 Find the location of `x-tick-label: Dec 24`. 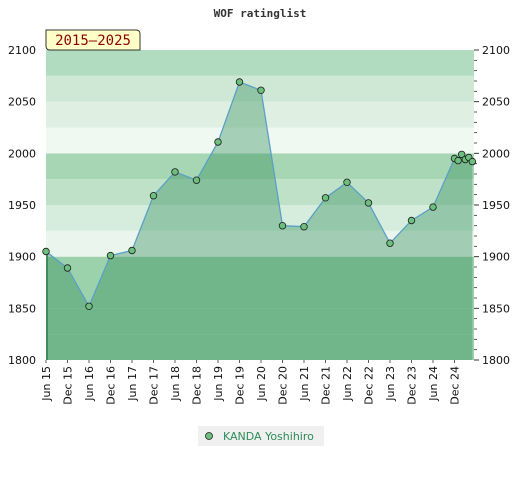

x-tick-label: Dec 24 is located at coordinates (455, 385).